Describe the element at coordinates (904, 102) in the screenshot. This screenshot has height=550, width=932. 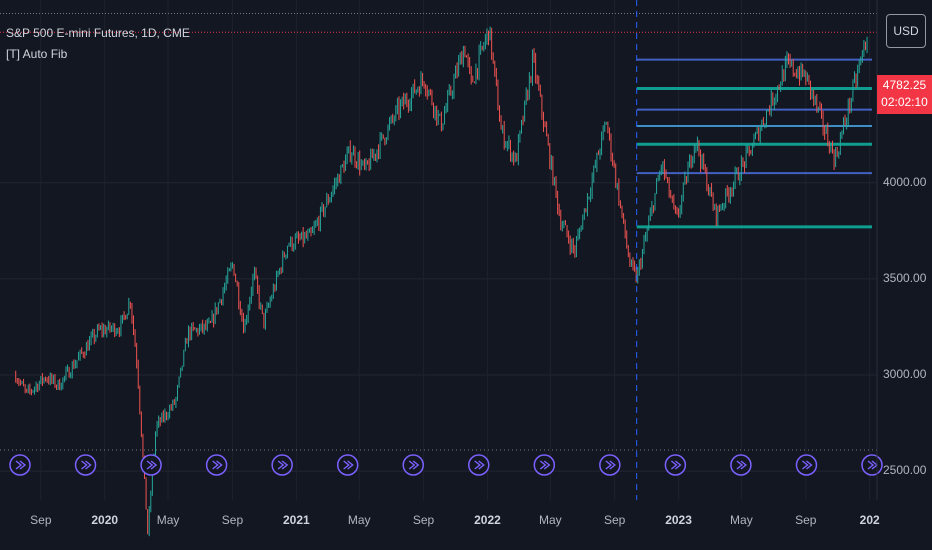
I see `bar-countdown: 02:02:10` at that location.